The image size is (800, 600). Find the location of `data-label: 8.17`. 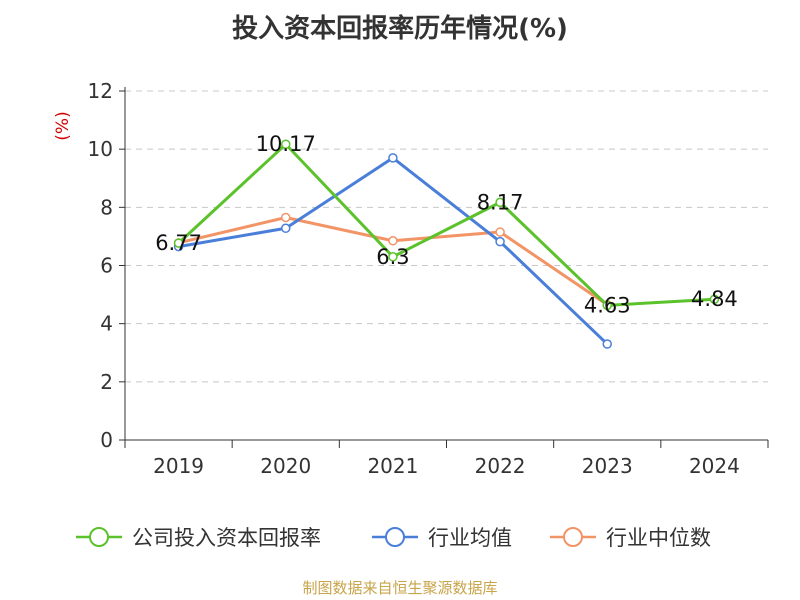

data-label: 8.17 is located at coordinates (500, 202).